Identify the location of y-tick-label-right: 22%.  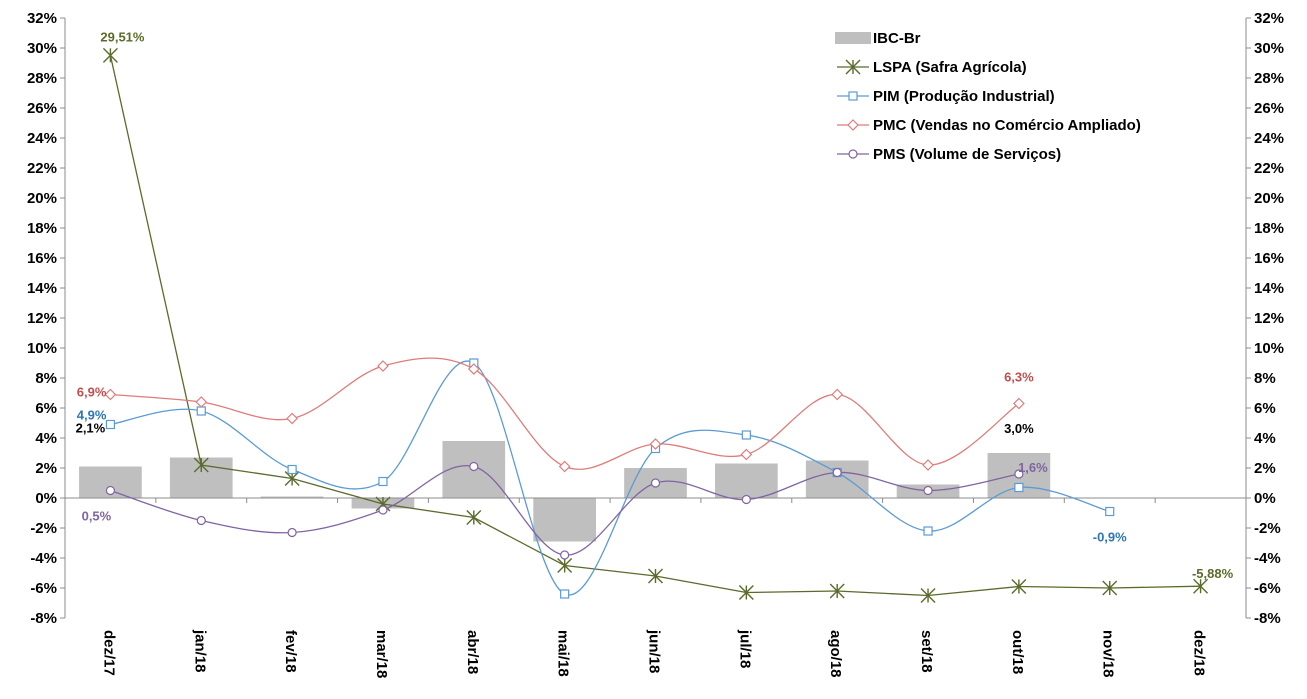
(1269, 168).